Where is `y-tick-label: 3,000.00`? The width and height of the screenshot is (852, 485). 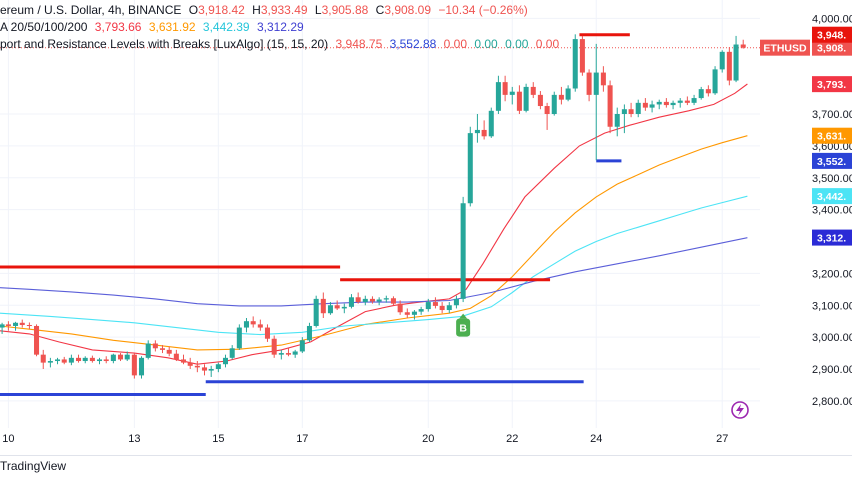
y-tick-label: 3,000.00 is located at coordinates (832, 338).